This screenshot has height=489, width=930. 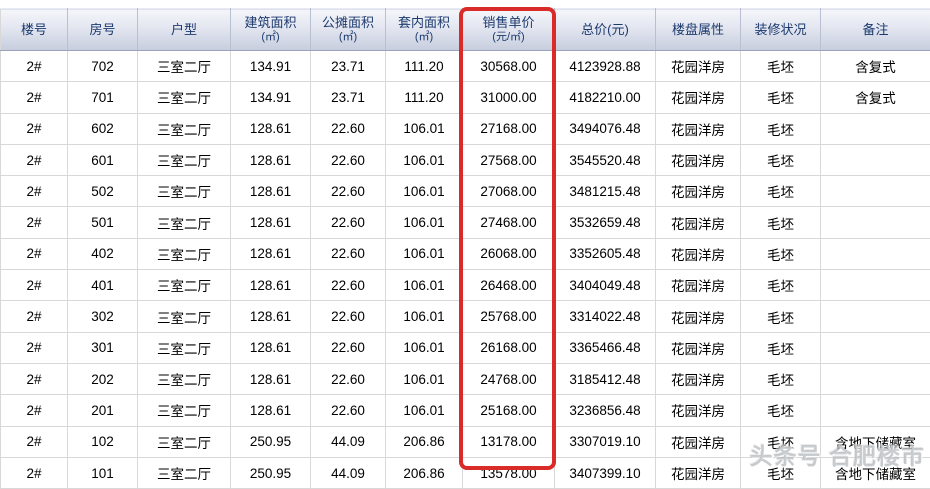 I want to click on table-cell: 3407399.10, so click(x=605, y=472).